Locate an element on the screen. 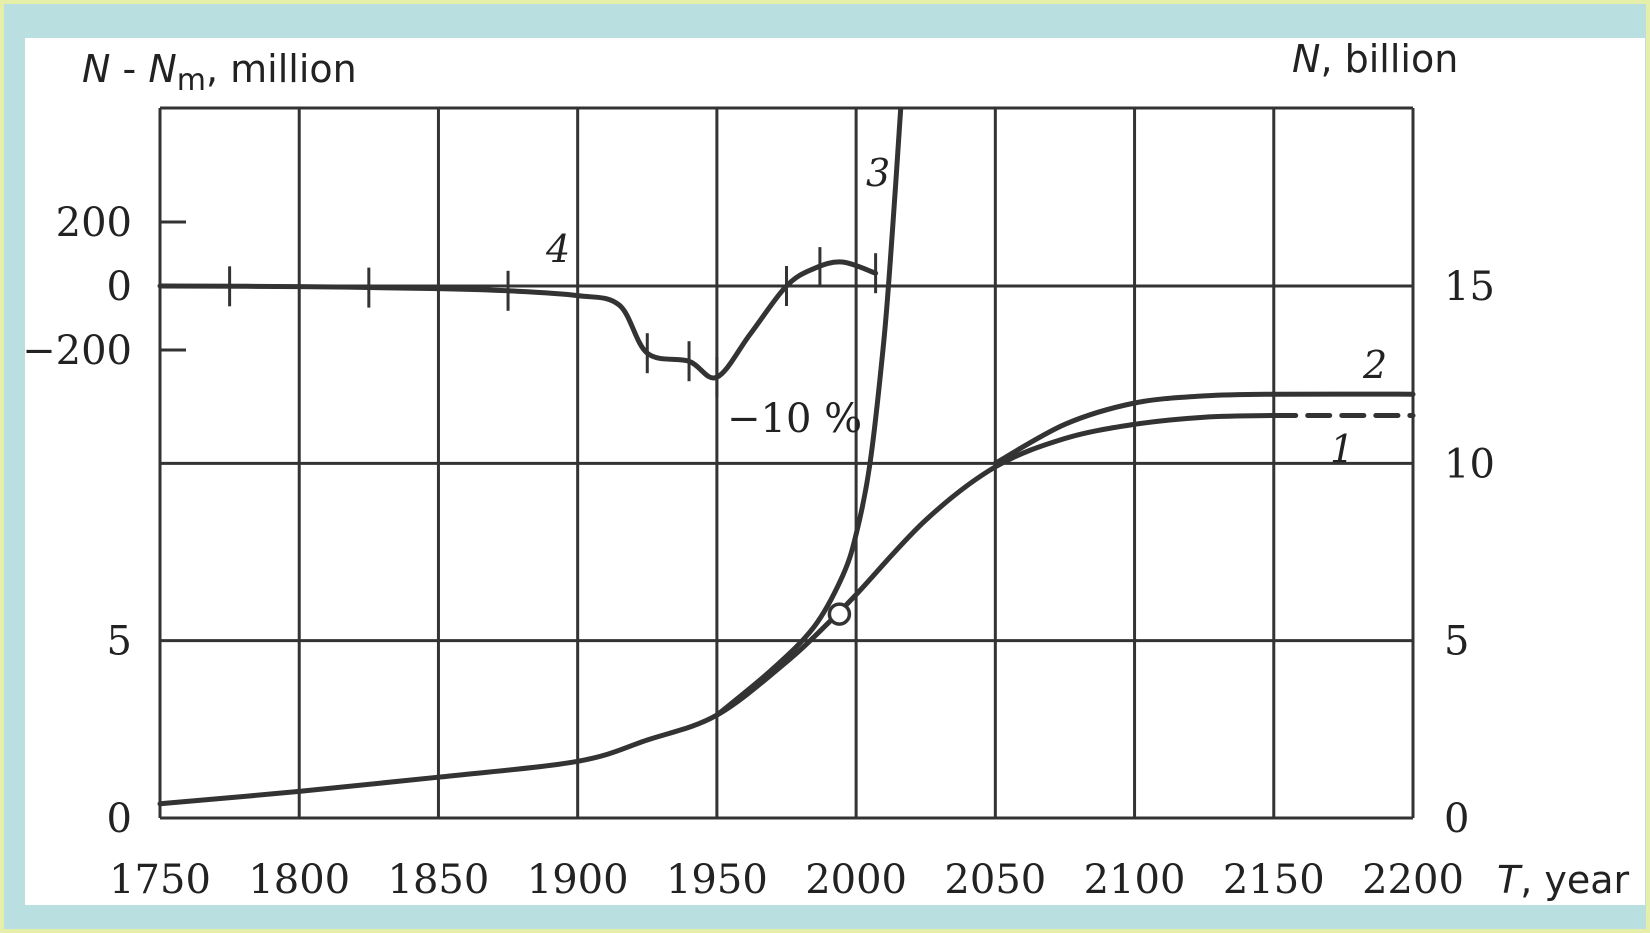 The height and width of the screenshot is (933, 1650). x-tick-label-2000: 2000 is located at coordinates (856, 880).